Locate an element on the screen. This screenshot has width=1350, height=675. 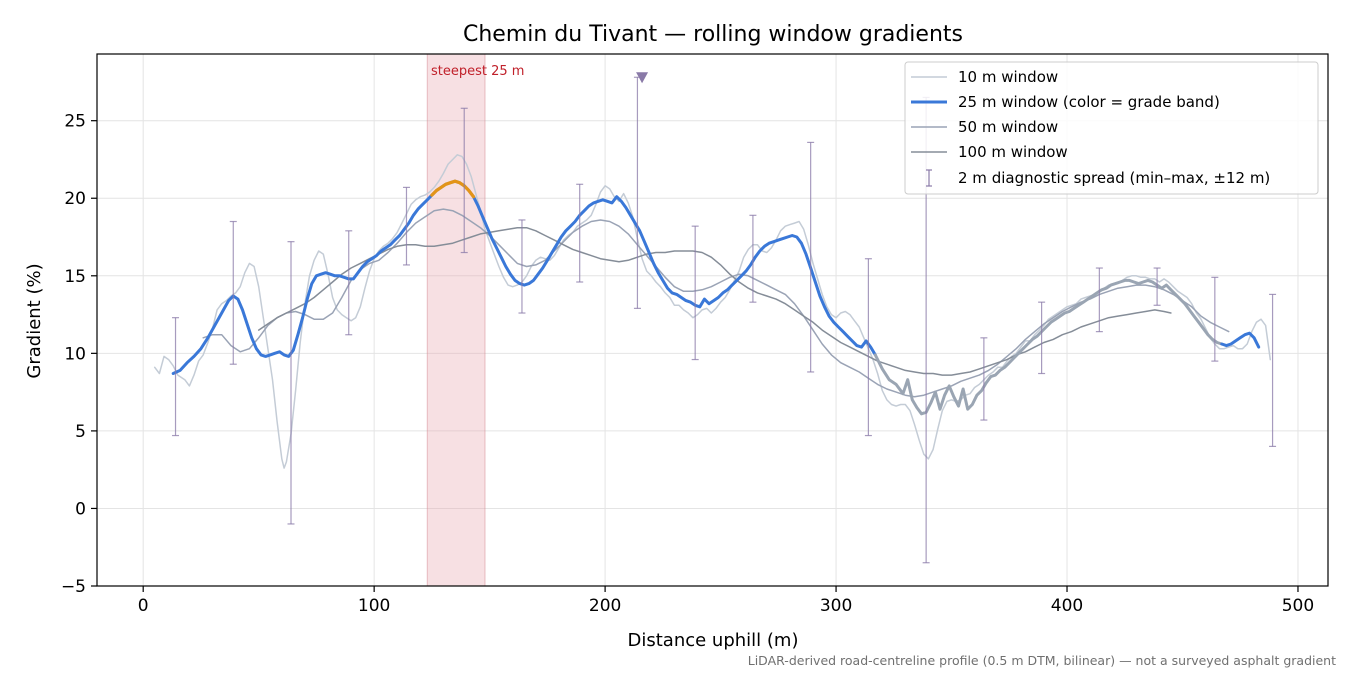
x-axis-label: Distance uphill (m) is located at coordinates (713, 640).